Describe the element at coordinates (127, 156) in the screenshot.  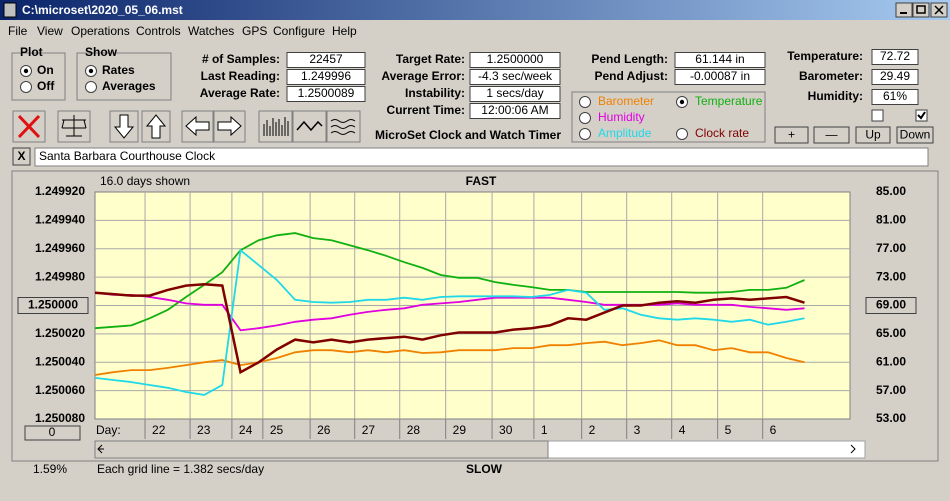
I see `clock-name: Santa Barbara Courthouse Clock` at that location.